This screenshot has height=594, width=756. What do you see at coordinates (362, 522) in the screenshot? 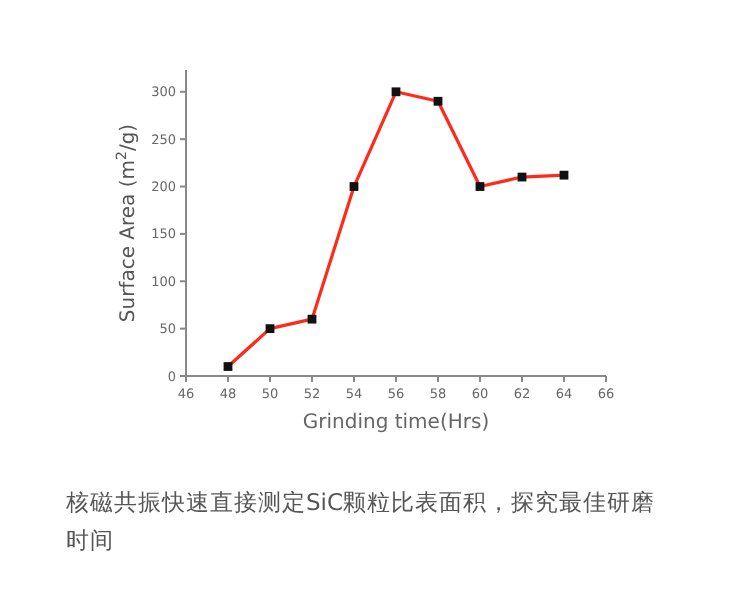
I see `text: 核磁共振快速直接测定SiC颗粒比表面积，探究最佳研磨时间` at bounding box center [362, 522].